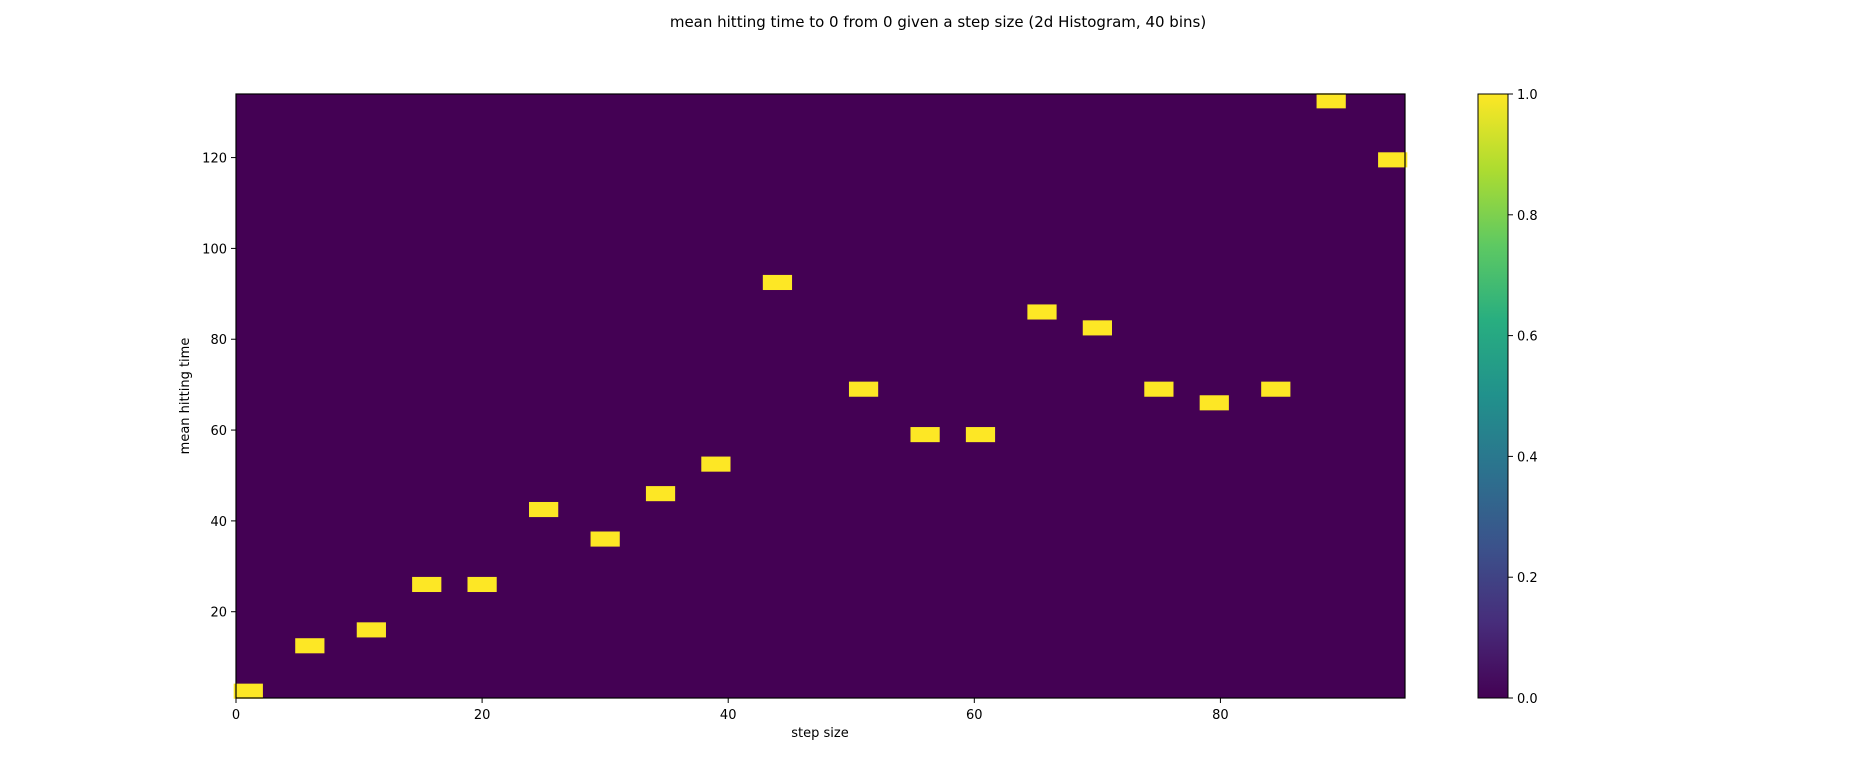 The image size is (1876, 780). What do you see at coordinates (1527, 578) in the screenshot?
I see `colorbar-tick-label: 0.2` at bounding box center [1527, 578].